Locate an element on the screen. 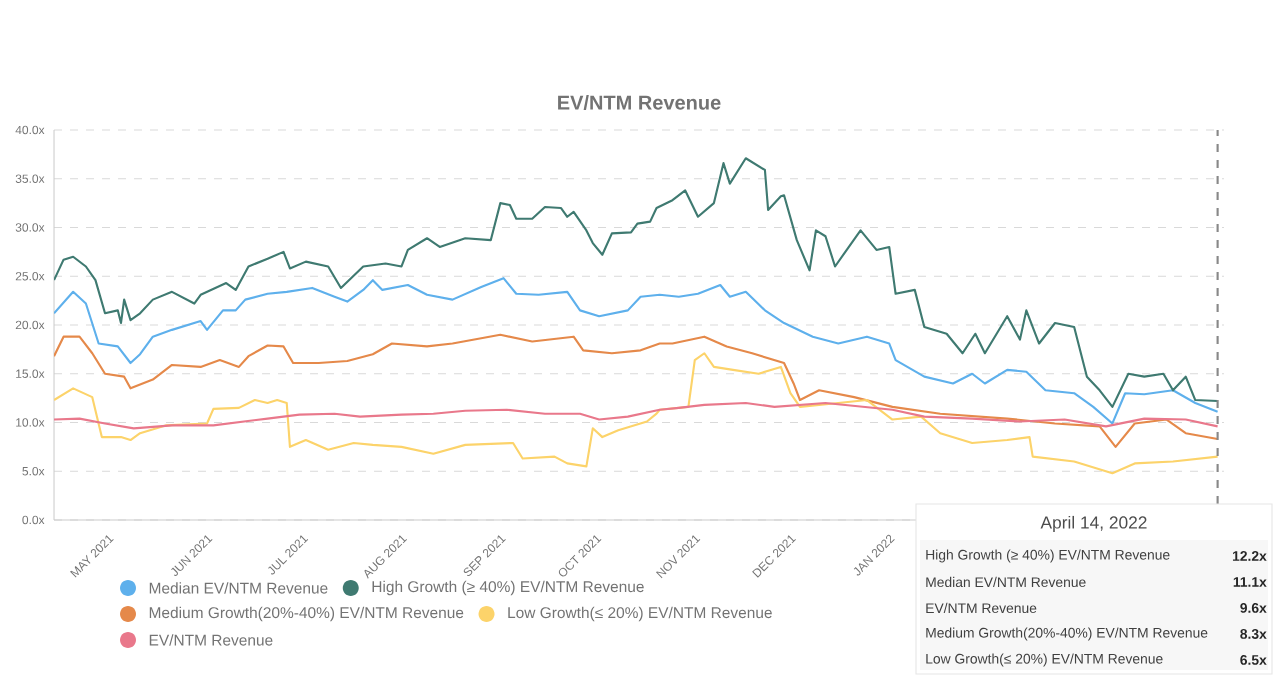  chart-title: EV/NTM Revenue is located at coordinates (639, 102).